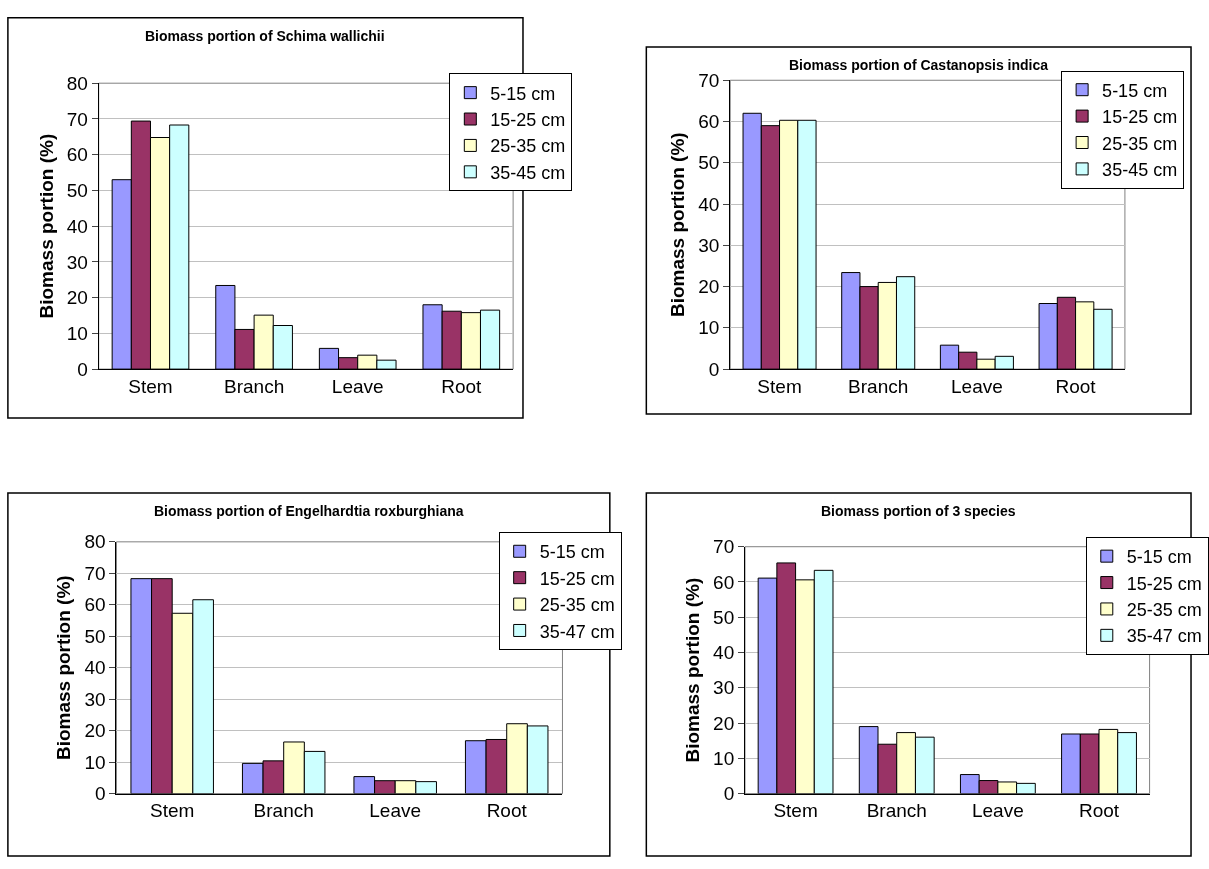  I want to click on chart-title: Biomass portion of Engelhardtia roxburghiana, so click(309, 511).